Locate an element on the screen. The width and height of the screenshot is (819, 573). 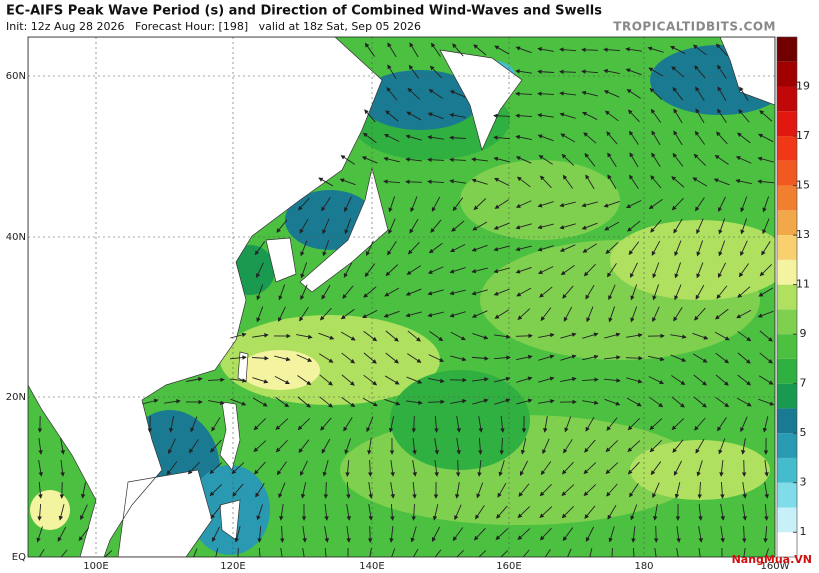
colorbar-frame is located at coordinates (787, 297).